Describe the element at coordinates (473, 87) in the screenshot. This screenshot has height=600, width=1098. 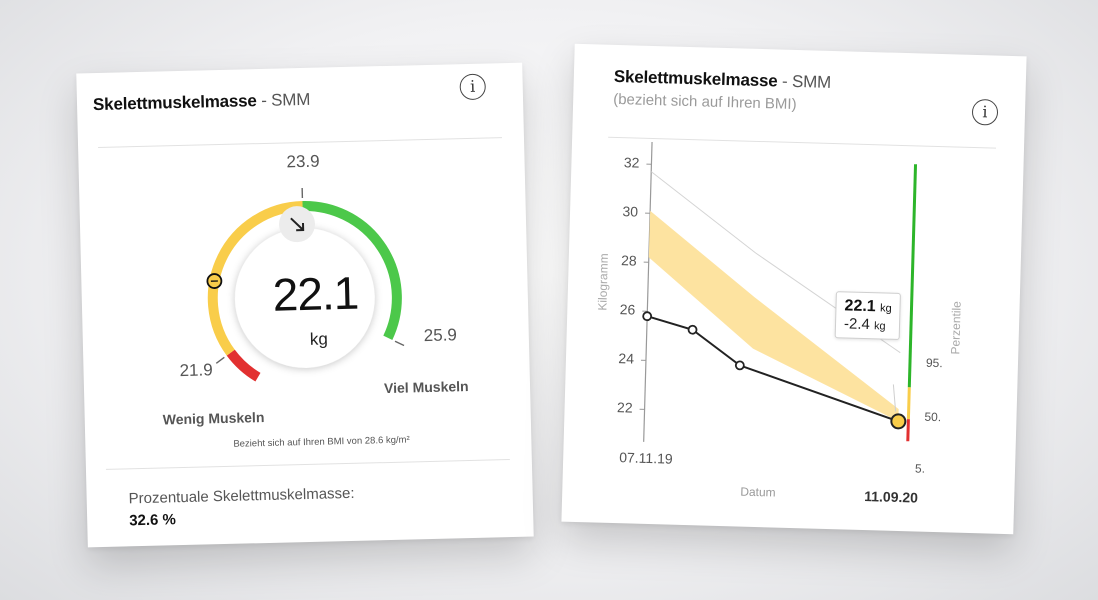
I see `info-icon: i` at that location.